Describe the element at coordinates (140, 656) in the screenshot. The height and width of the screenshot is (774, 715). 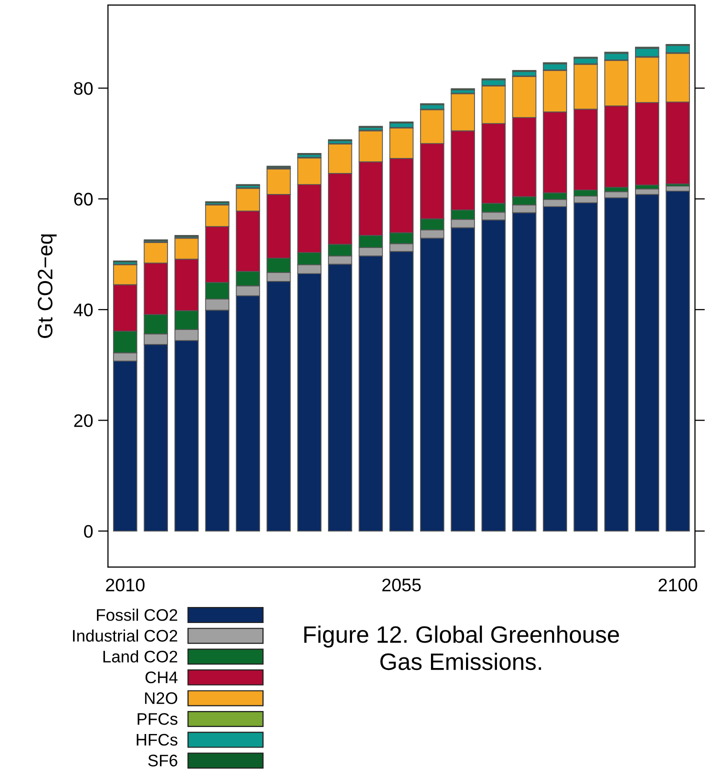
I see `legend-label: Land CO2` at that location.